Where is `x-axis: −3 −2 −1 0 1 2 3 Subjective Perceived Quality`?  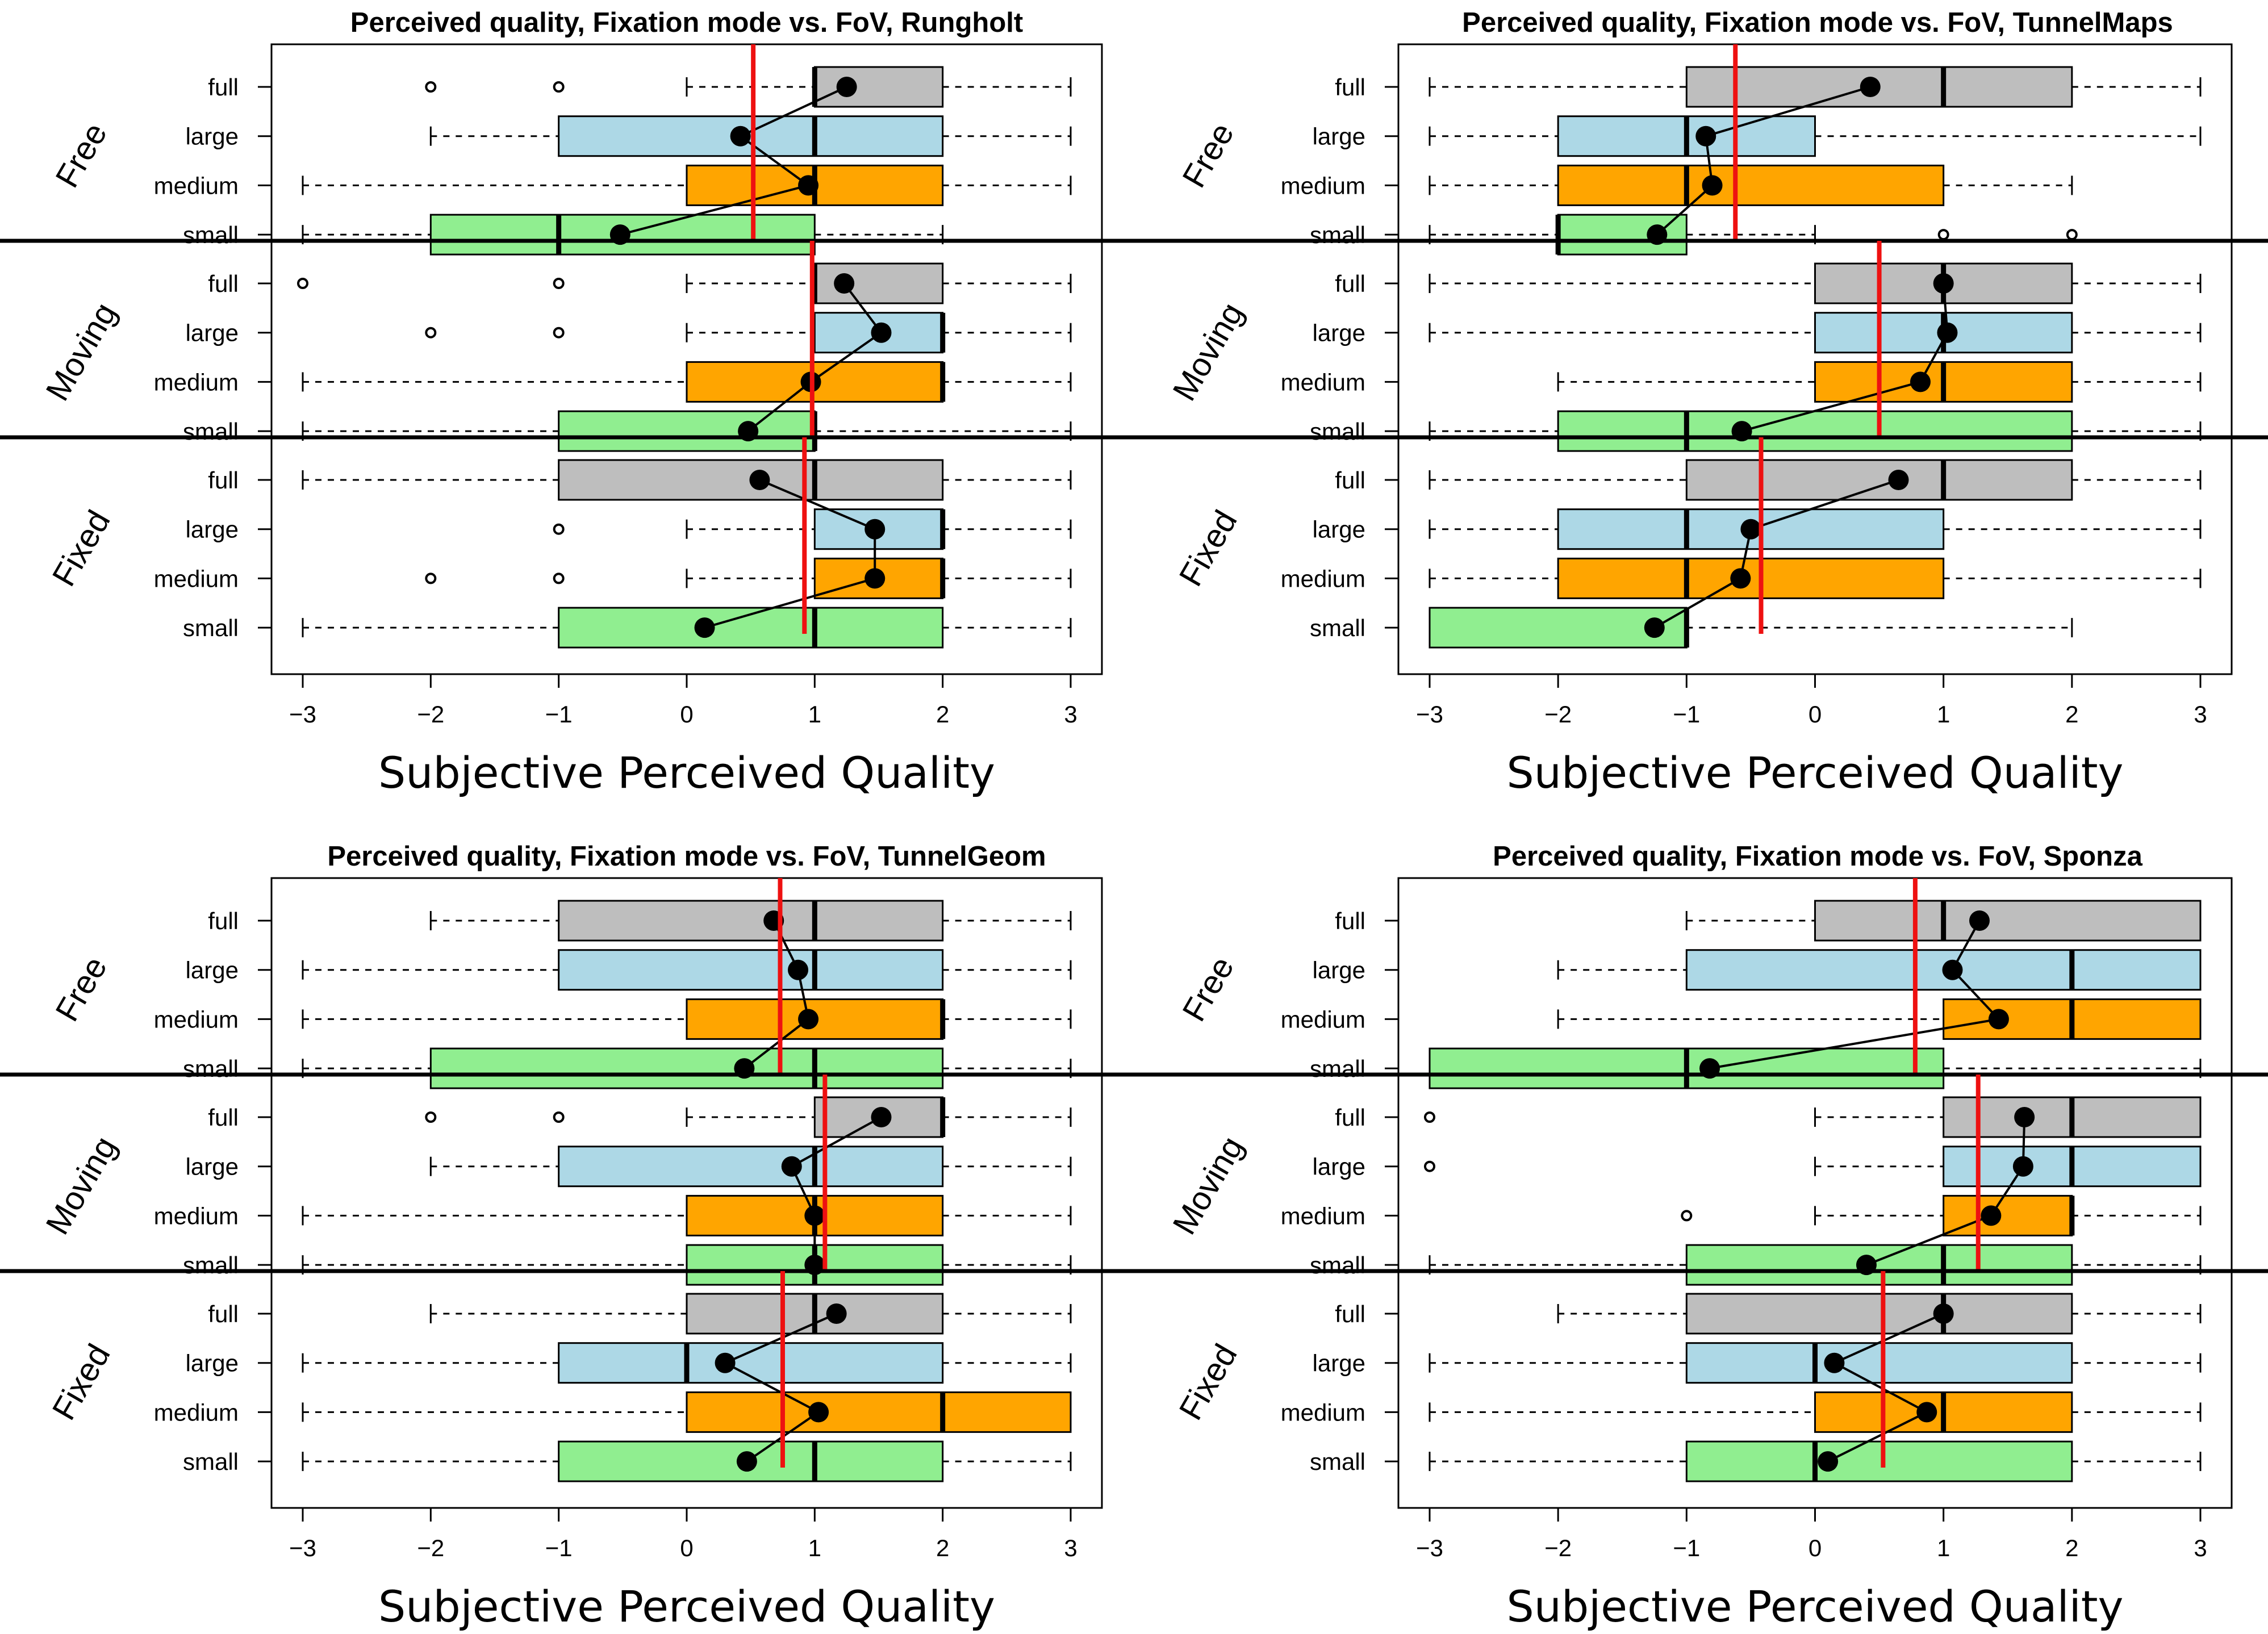
x-axis: −3 −2 −1 0 1 2 3 Subjective Perceived Quality is located at coordinates (683, 1570).